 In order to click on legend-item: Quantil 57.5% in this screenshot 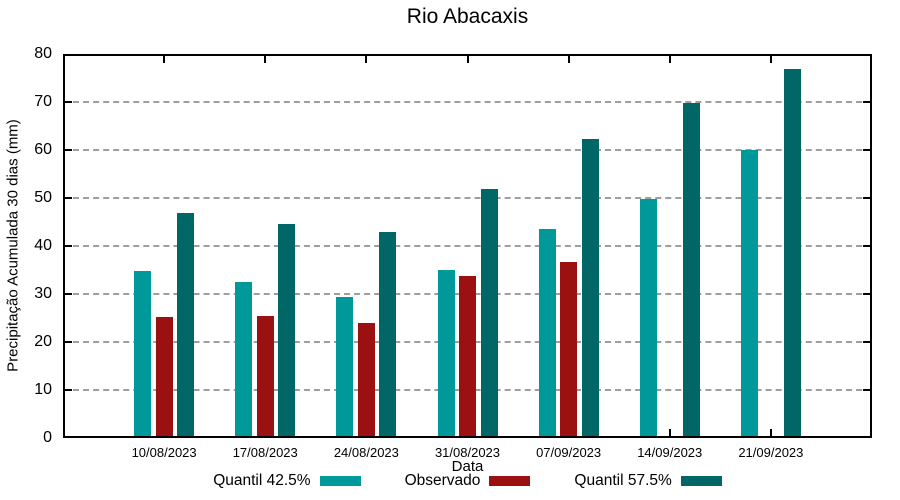, I will do `click(648, 481)`.